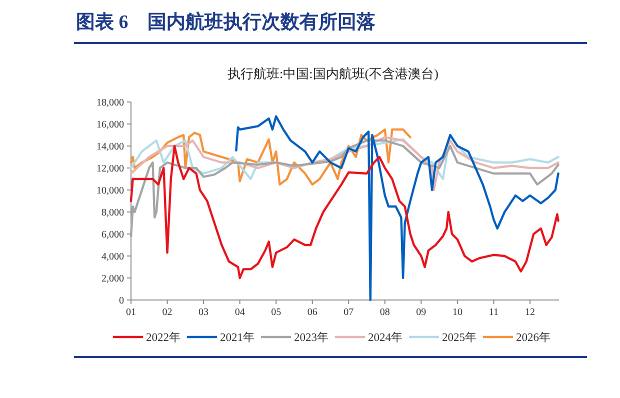 The width and height of the screenshot is (620, 398). I want to click on y-tick-label: 18,000, so click(110, 103).